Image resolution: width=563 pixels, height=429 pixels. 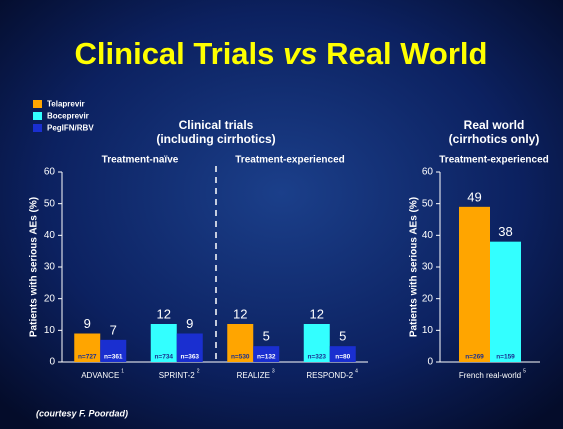 I want to click on legend-label: Telaprevir, so click(x=66, y=104).